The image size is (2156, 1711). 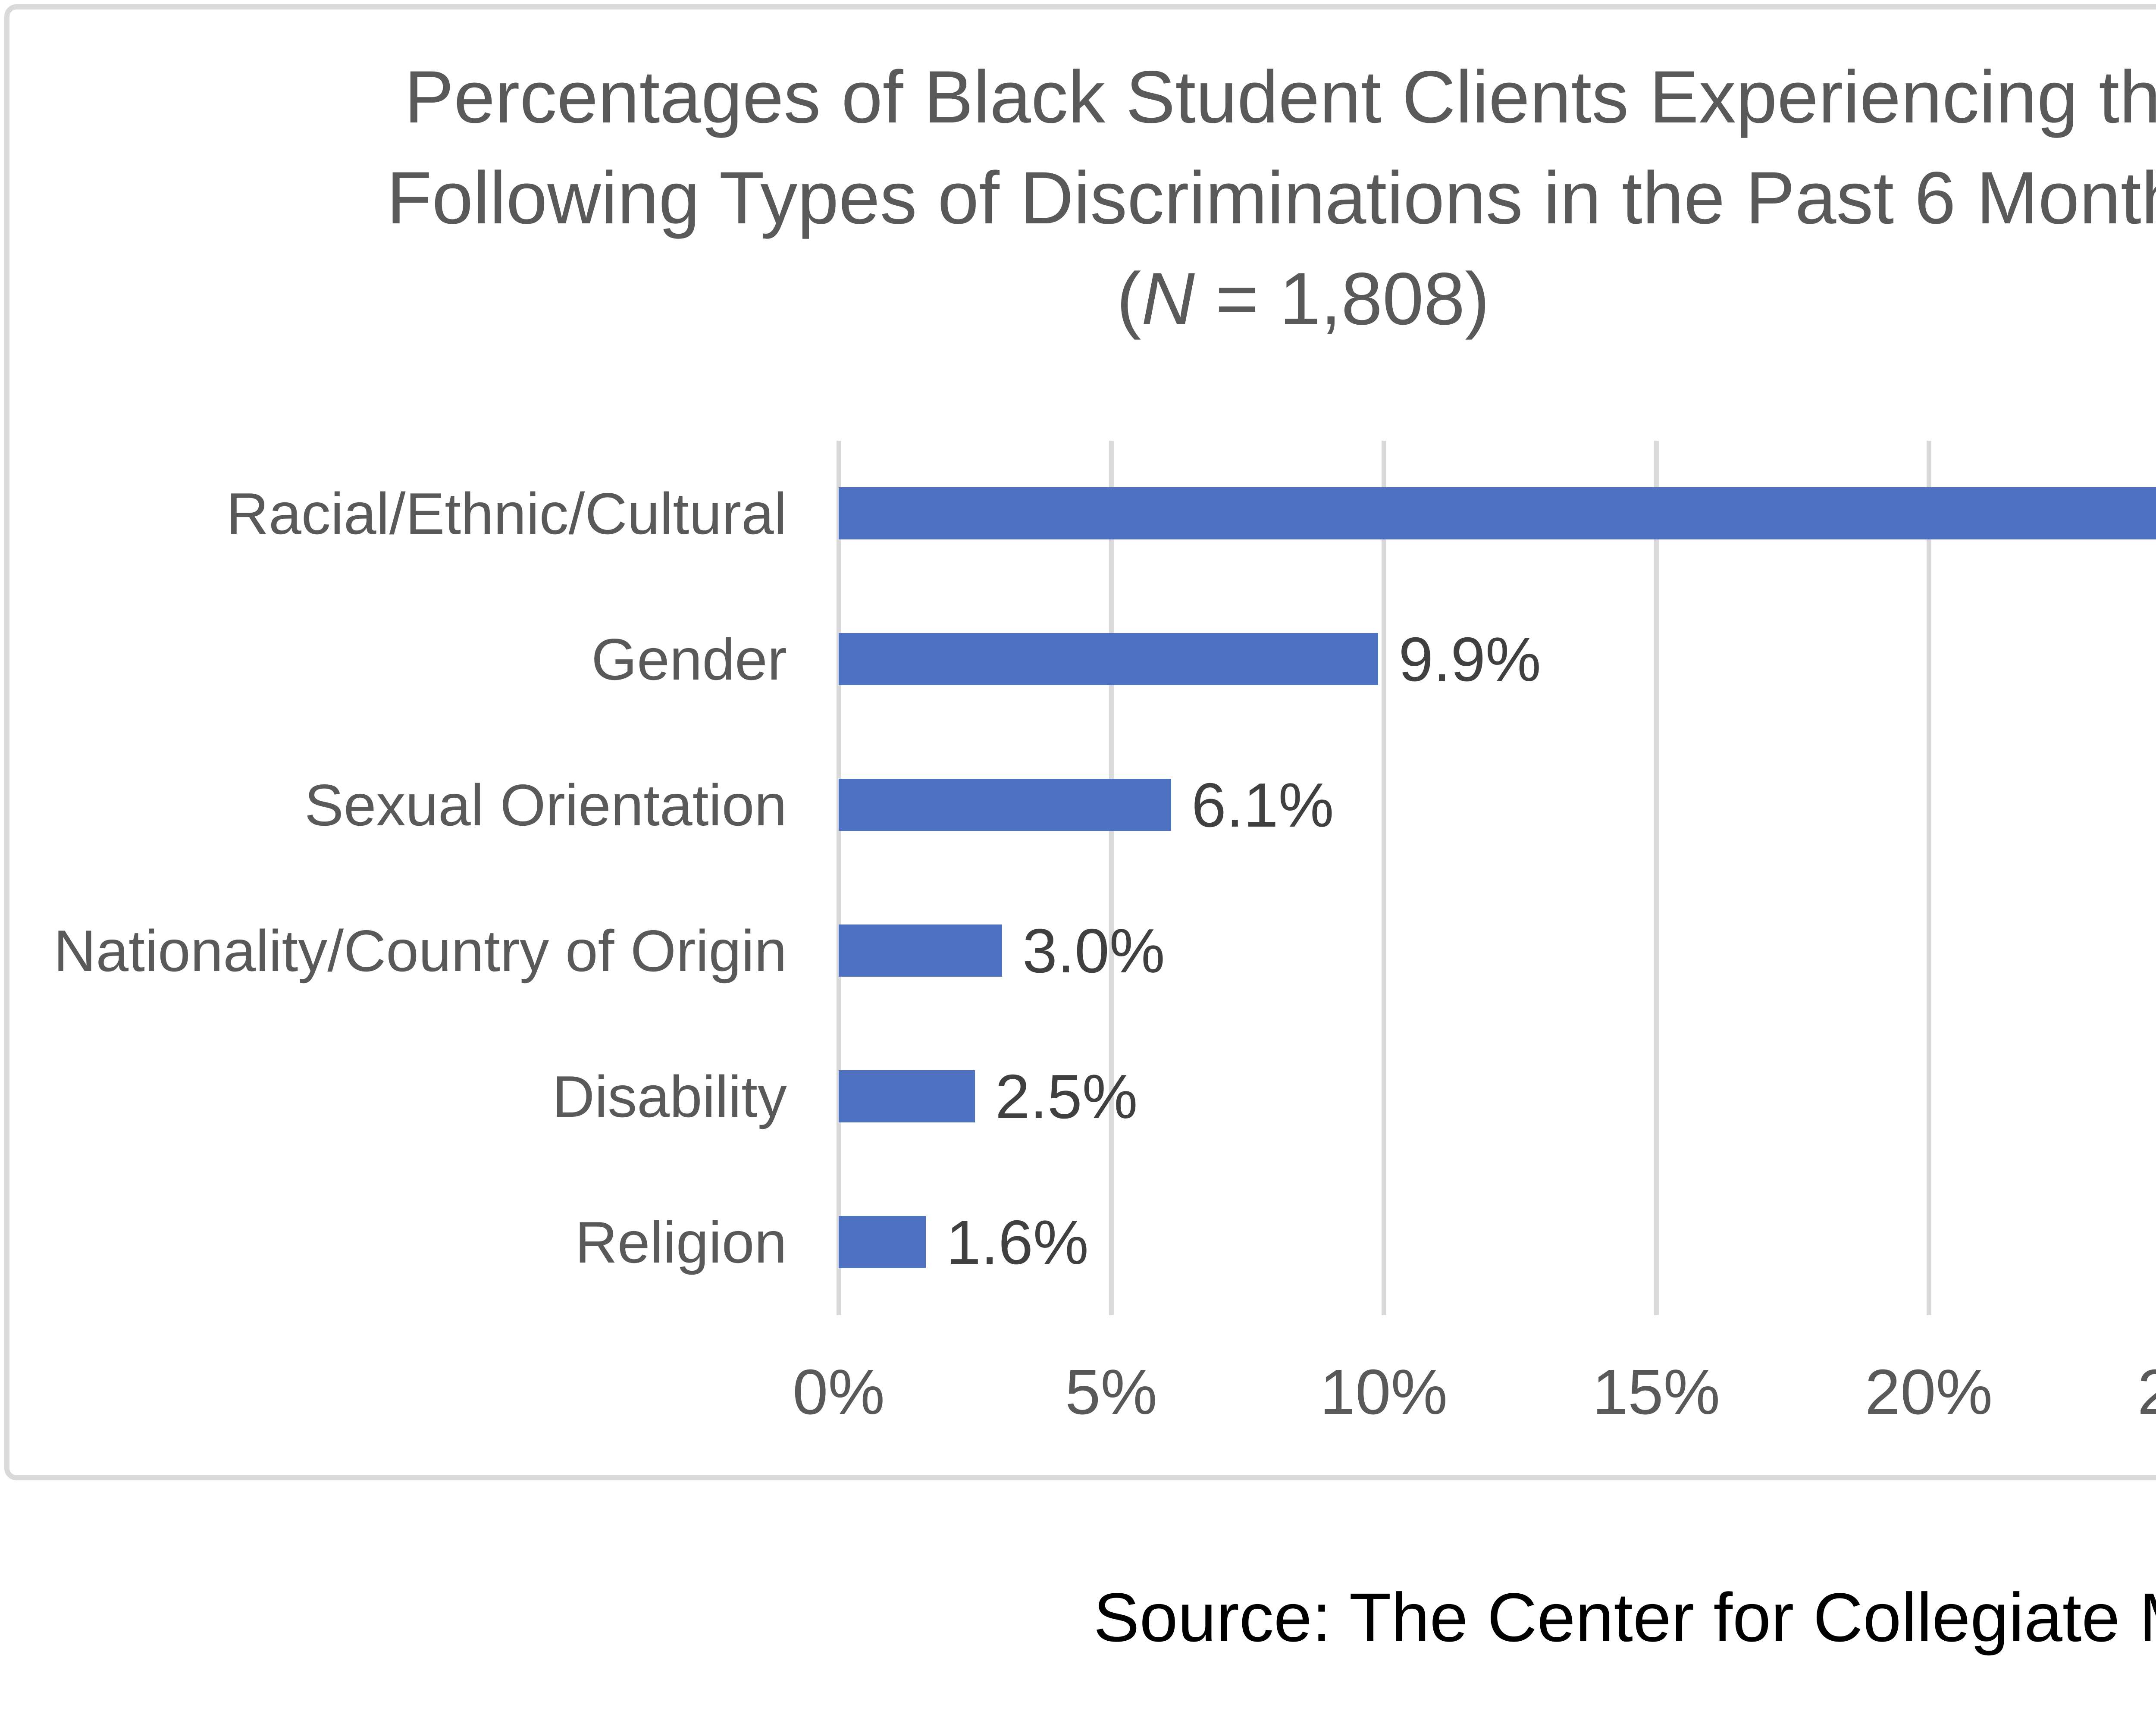 I want to click on bar-row: Disability 2.5%, so click(x=1078, y=1096).